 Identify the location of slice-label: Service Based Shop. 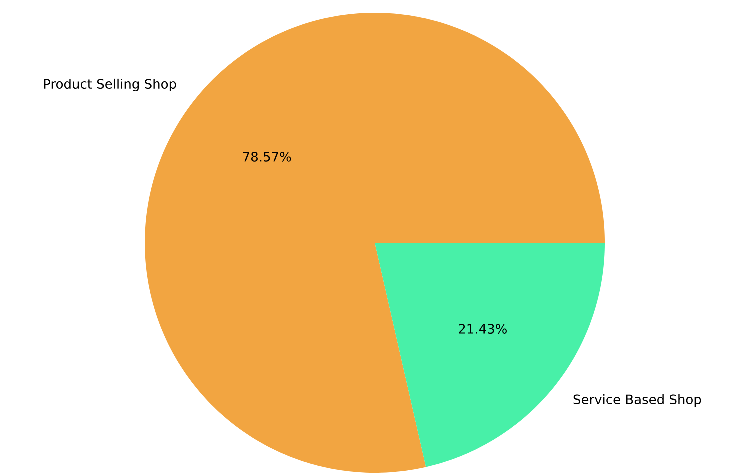
(638, 401).